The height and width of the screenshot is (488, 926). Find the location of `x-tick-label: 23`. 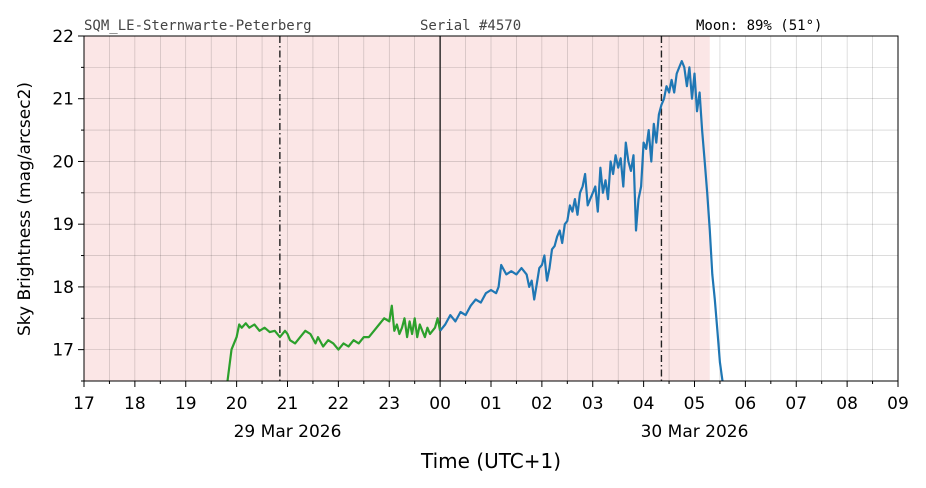

x-tick-label: 23 is located at coordinates (389, 404).